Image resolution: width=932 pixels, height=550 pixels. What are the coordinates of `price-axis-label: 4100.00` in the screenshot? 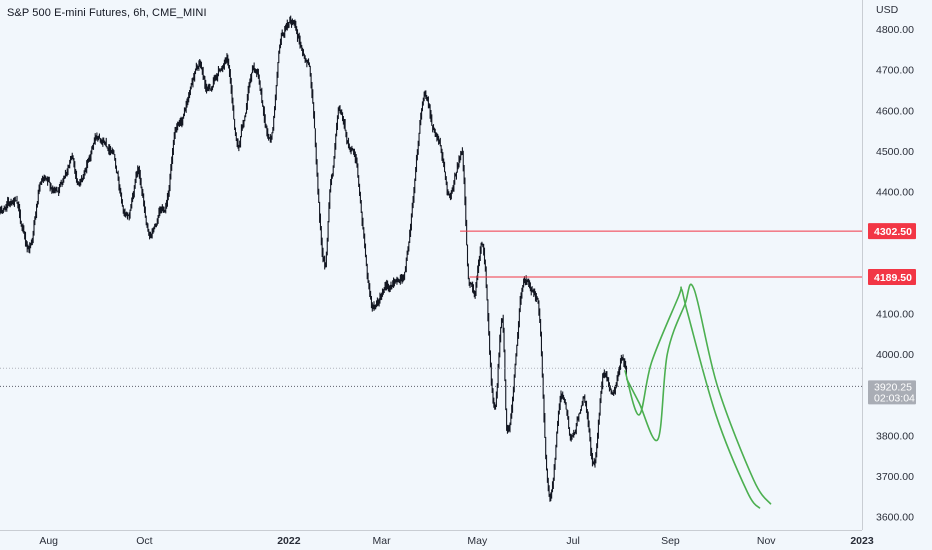 It's located at (895, 314).